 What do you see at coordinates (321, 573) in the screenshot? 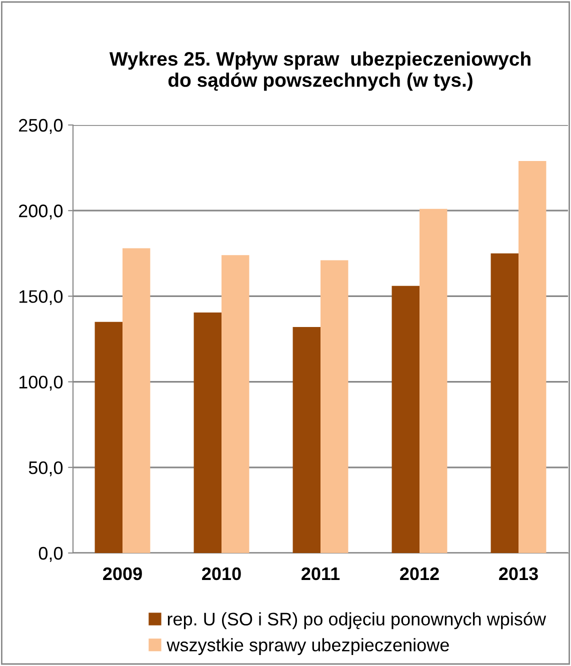
I see `x-tick-label: 2011` at bounding box center [321, 573].